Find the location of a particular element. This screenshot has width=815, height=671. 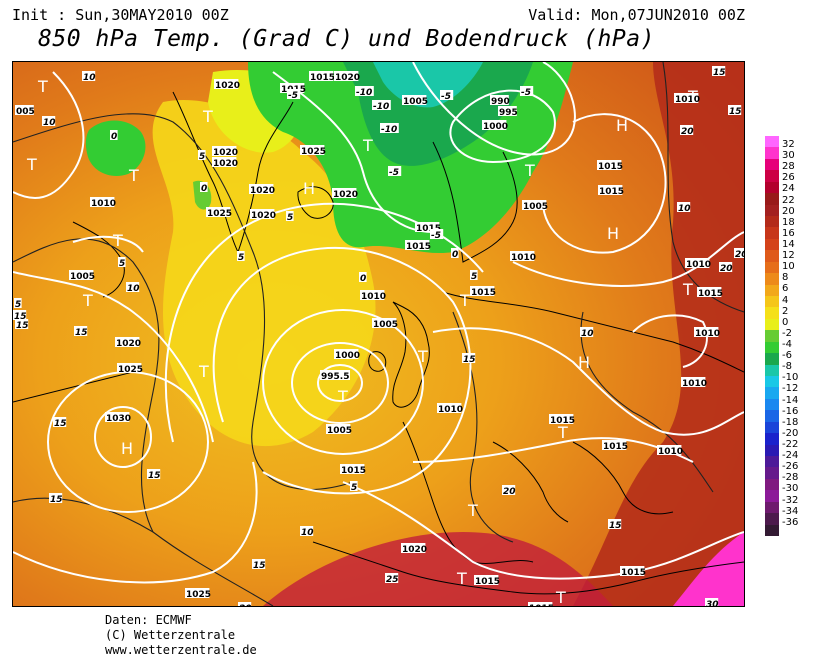

isobar-label: 1030 is located at coordinates (118, 418).